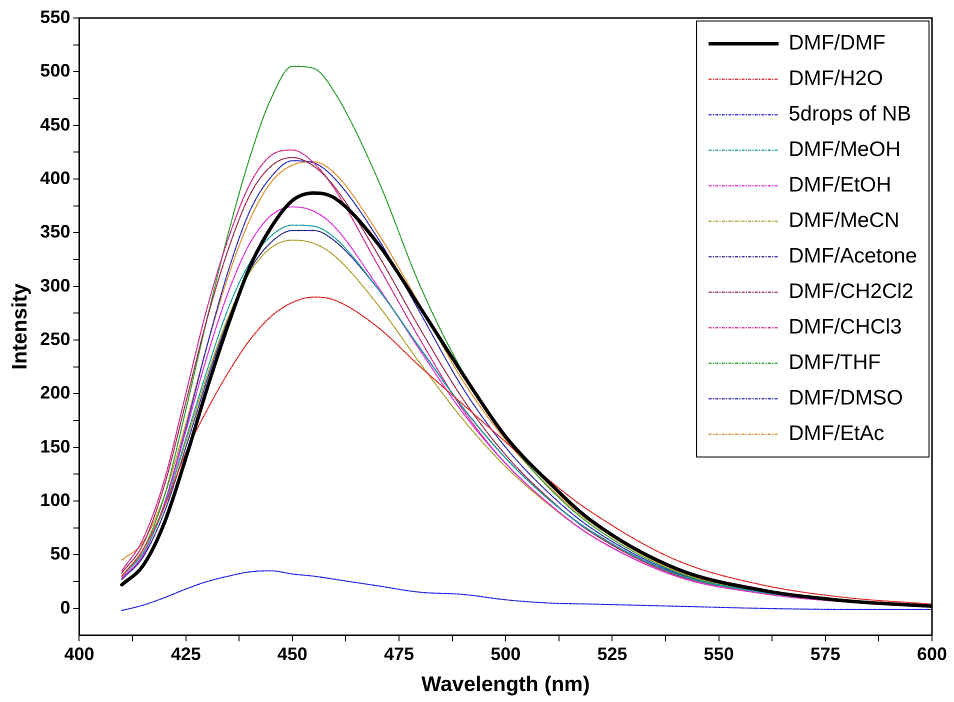 The image size is (954, 702). What do you see at coordinates (845, 327) in the screenshot?
I see `legend-label: DMF/CHCl3` at bounding box center [845, 327].